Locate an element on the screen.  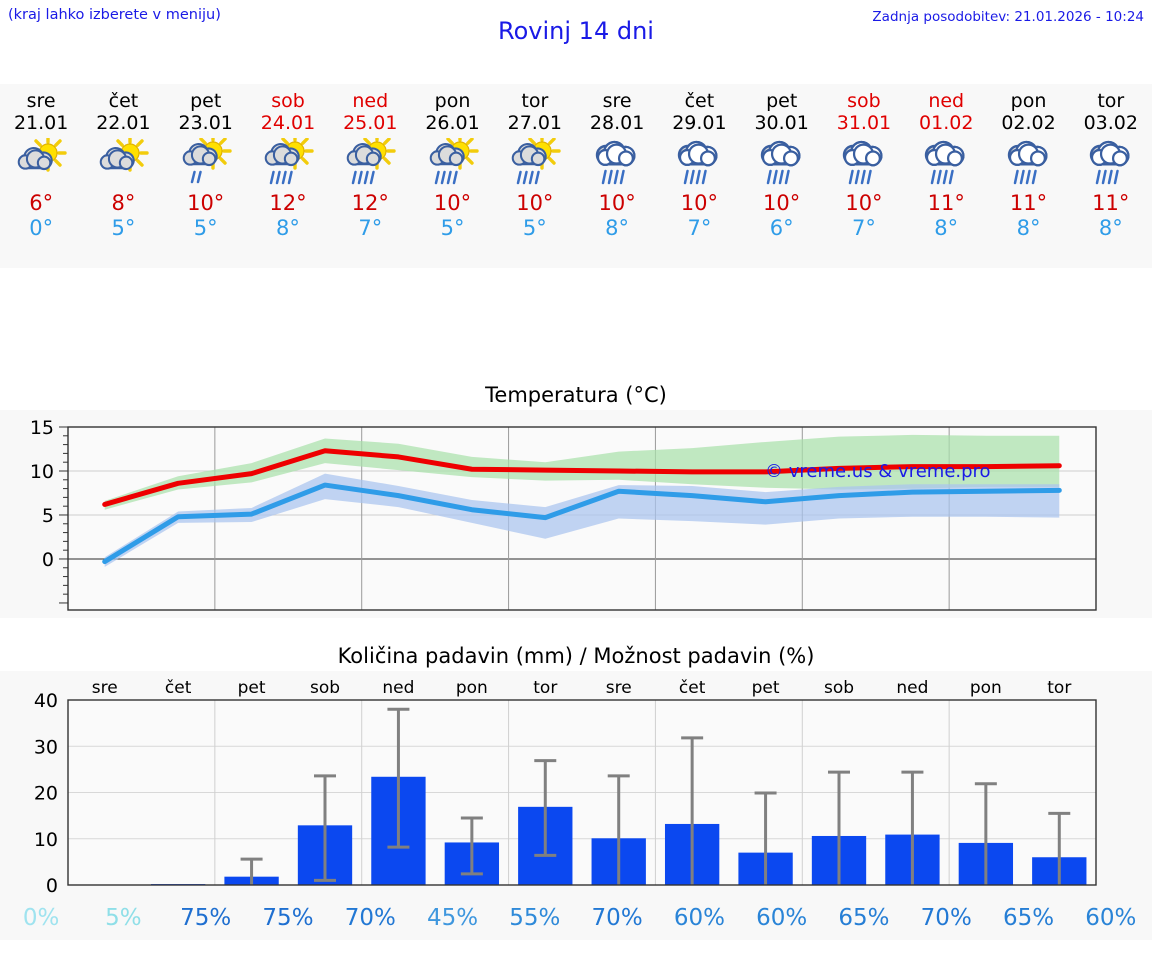
partly-cloudy-sun-icon is located at coordinates (41, 163).